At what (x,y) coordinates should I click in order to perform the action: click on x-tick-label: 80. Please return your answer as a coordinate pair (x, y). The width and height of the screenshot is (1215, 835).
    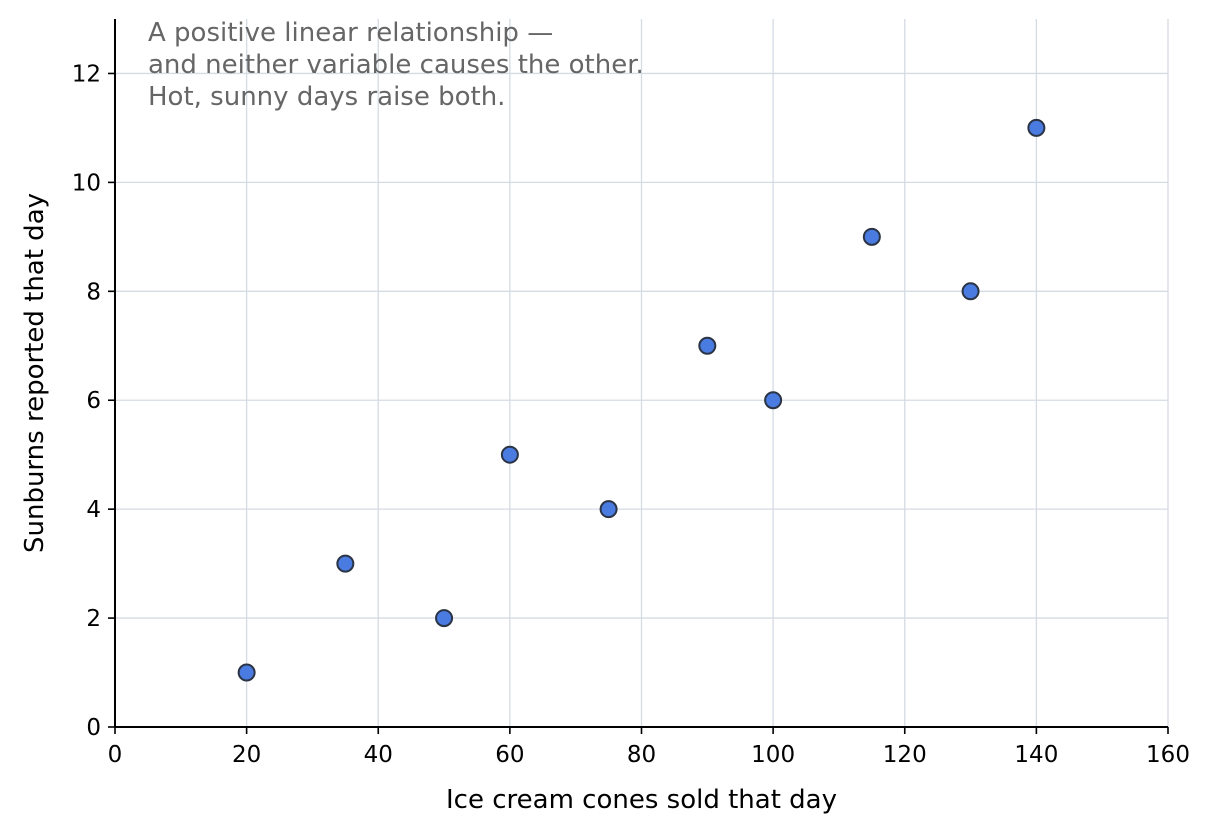
    Looking at the image, I should click on (641, 755).